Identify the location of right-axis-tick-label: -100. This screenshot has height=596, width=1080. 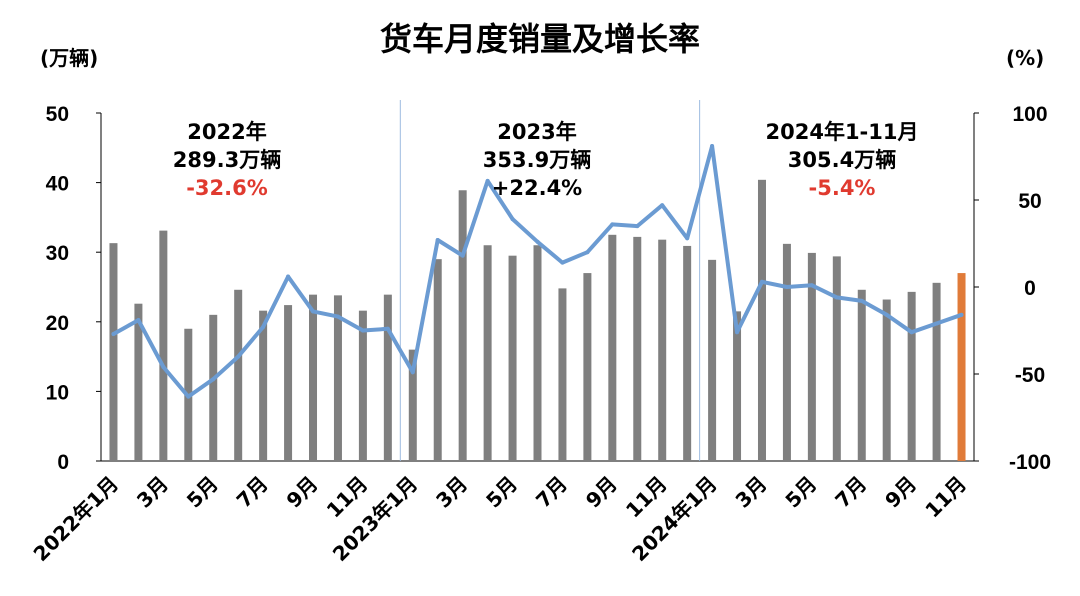
(1030, 462).